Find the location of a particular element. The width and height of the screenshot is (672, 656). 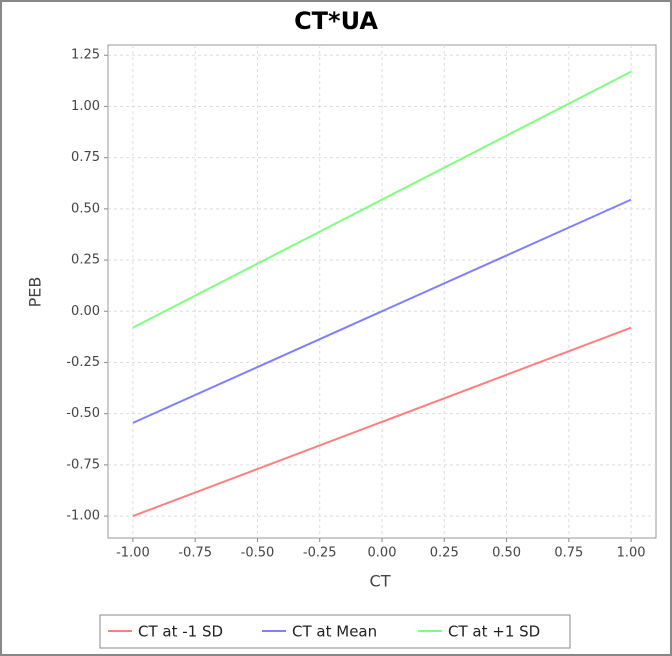

x-tick-label: -1.00 is located at coordinates (133, 553).